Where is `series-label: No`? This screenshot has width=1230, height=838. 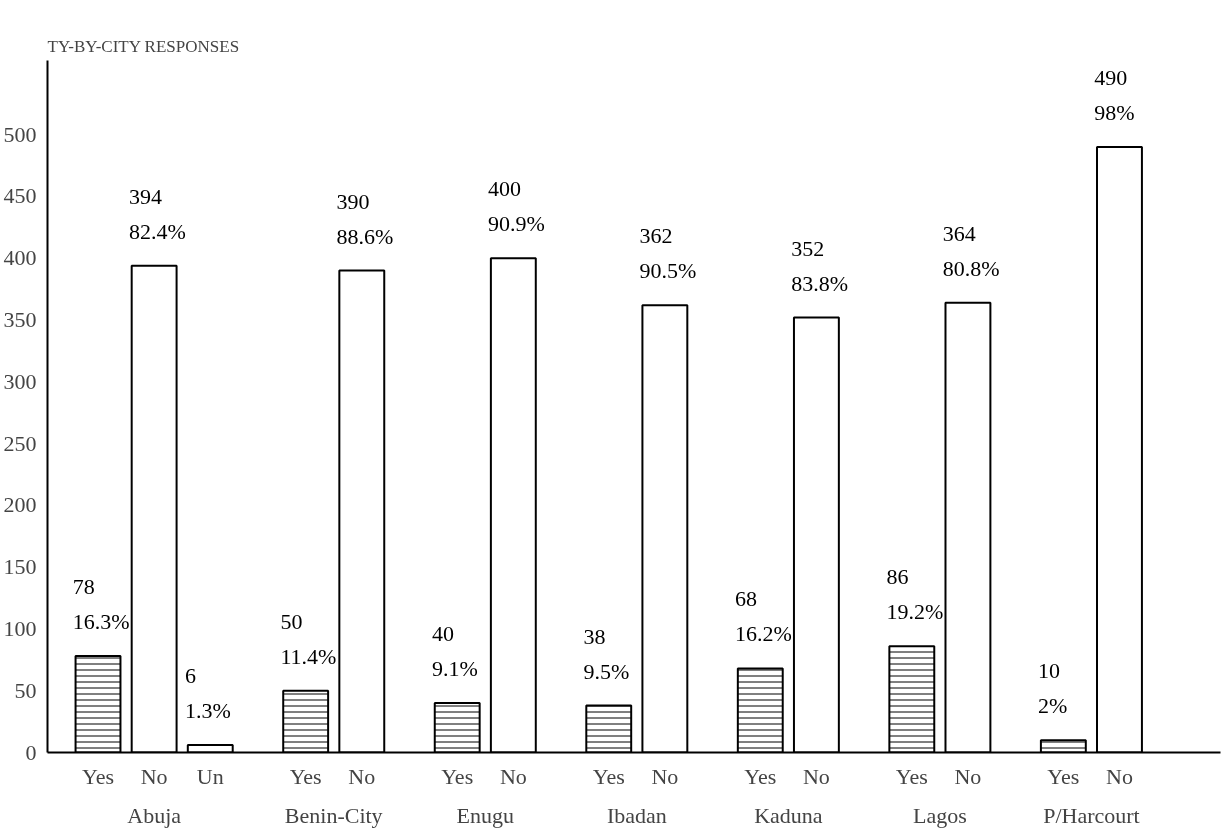 series-label: No is located at coordinates (154, 776).